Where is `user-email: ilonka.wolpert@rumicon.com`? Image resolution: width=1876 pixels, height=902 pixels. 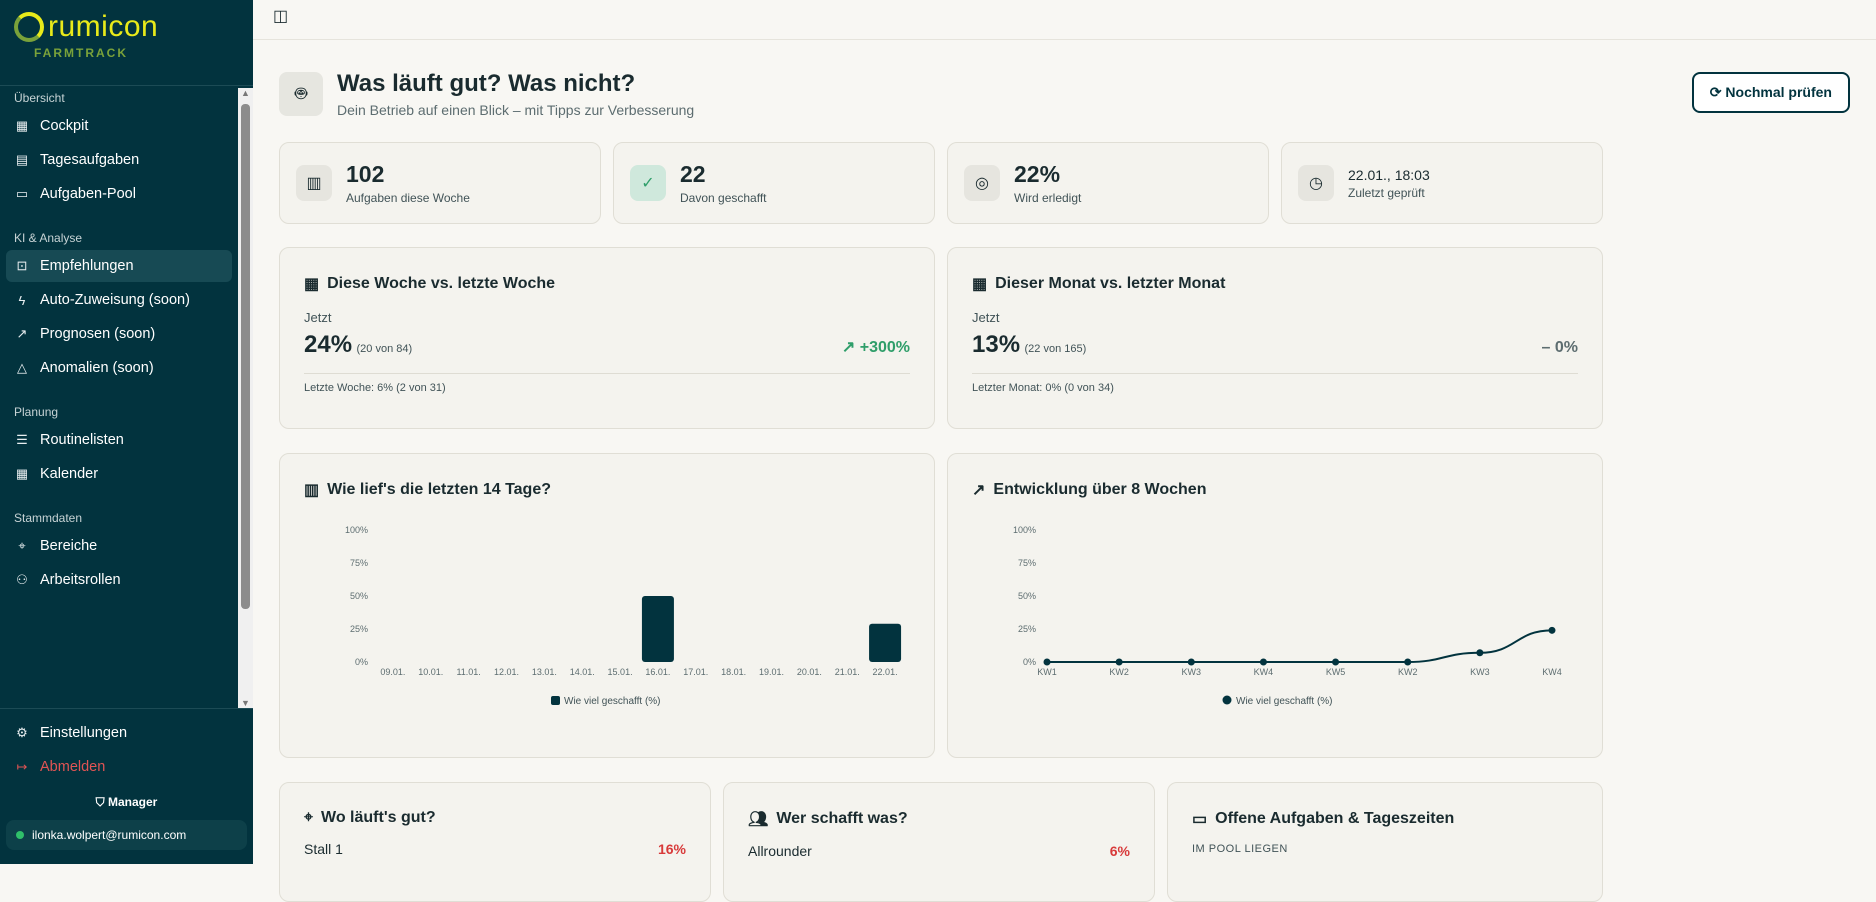 user-email: ilonka.wolpert@rumicon.com is located at coordinates (109, 835).